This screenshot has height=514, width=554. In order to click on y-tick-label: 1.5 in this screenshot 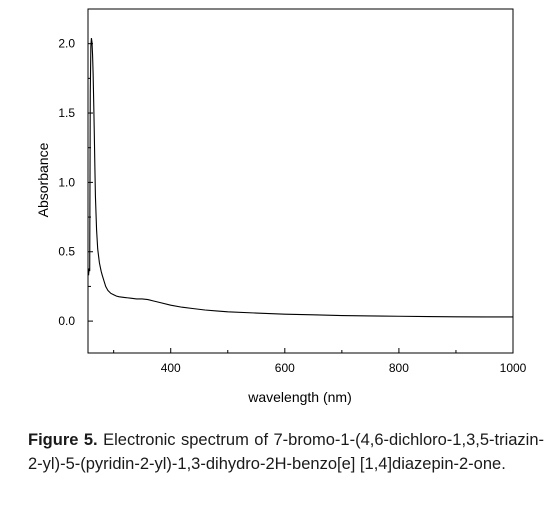, I will do `click(66, 113)`.